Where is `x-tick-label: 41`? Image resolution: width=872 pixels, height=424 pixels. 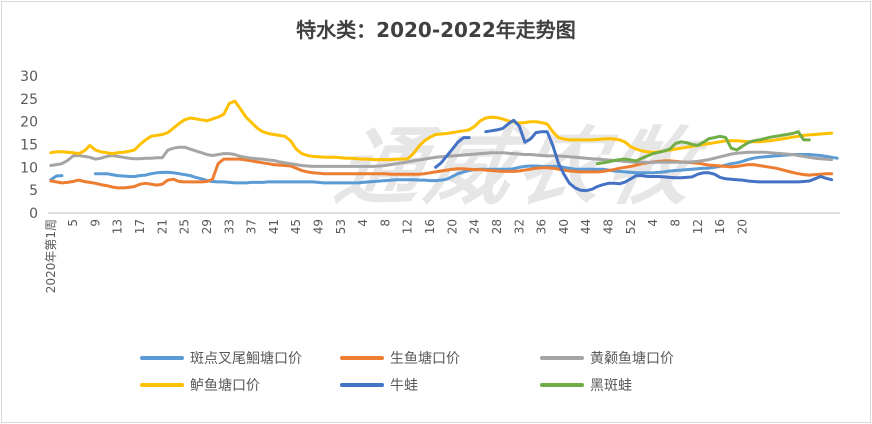 x-tick-label: 41 is located at coordinates (274, 226).